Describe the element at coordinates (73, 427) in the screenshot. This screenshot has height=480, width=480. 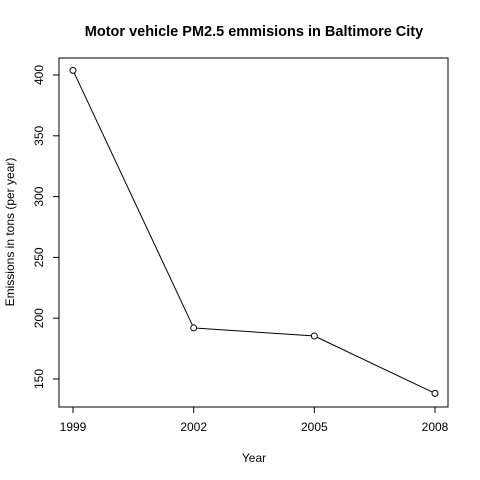
I see `x-tick-label: 1999` at that location.